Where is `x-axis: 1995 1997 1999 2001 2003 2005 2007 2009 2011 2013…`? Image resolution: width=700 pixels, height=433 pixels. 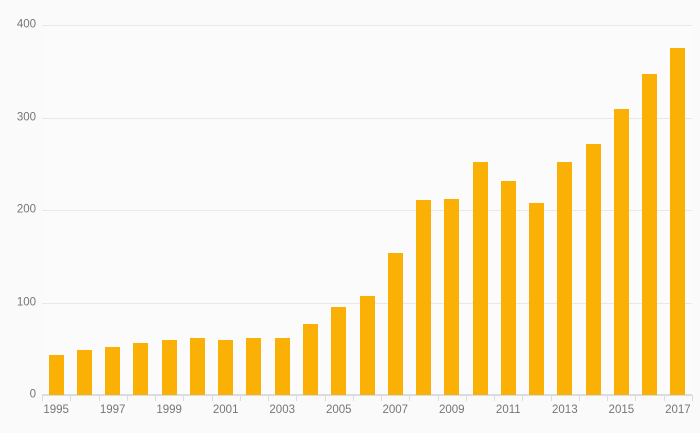 x-axis: 1995 1997 1999 2001 2003 2005 2007 2009 2011 2013… is located at coordinates (367, 414).